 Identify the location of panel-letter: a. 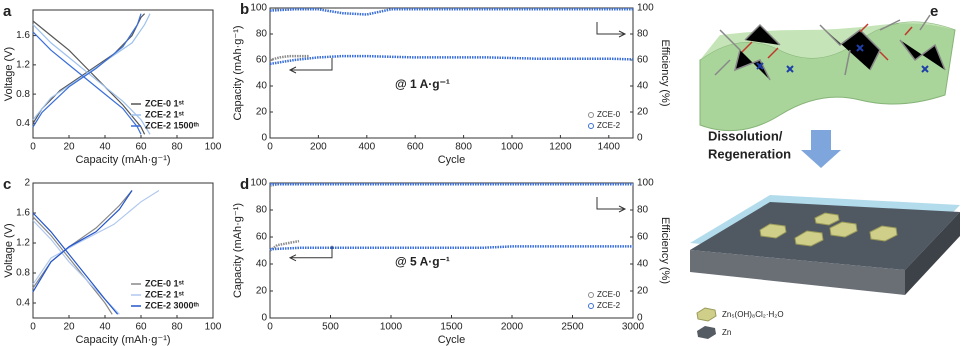
(7, 11).